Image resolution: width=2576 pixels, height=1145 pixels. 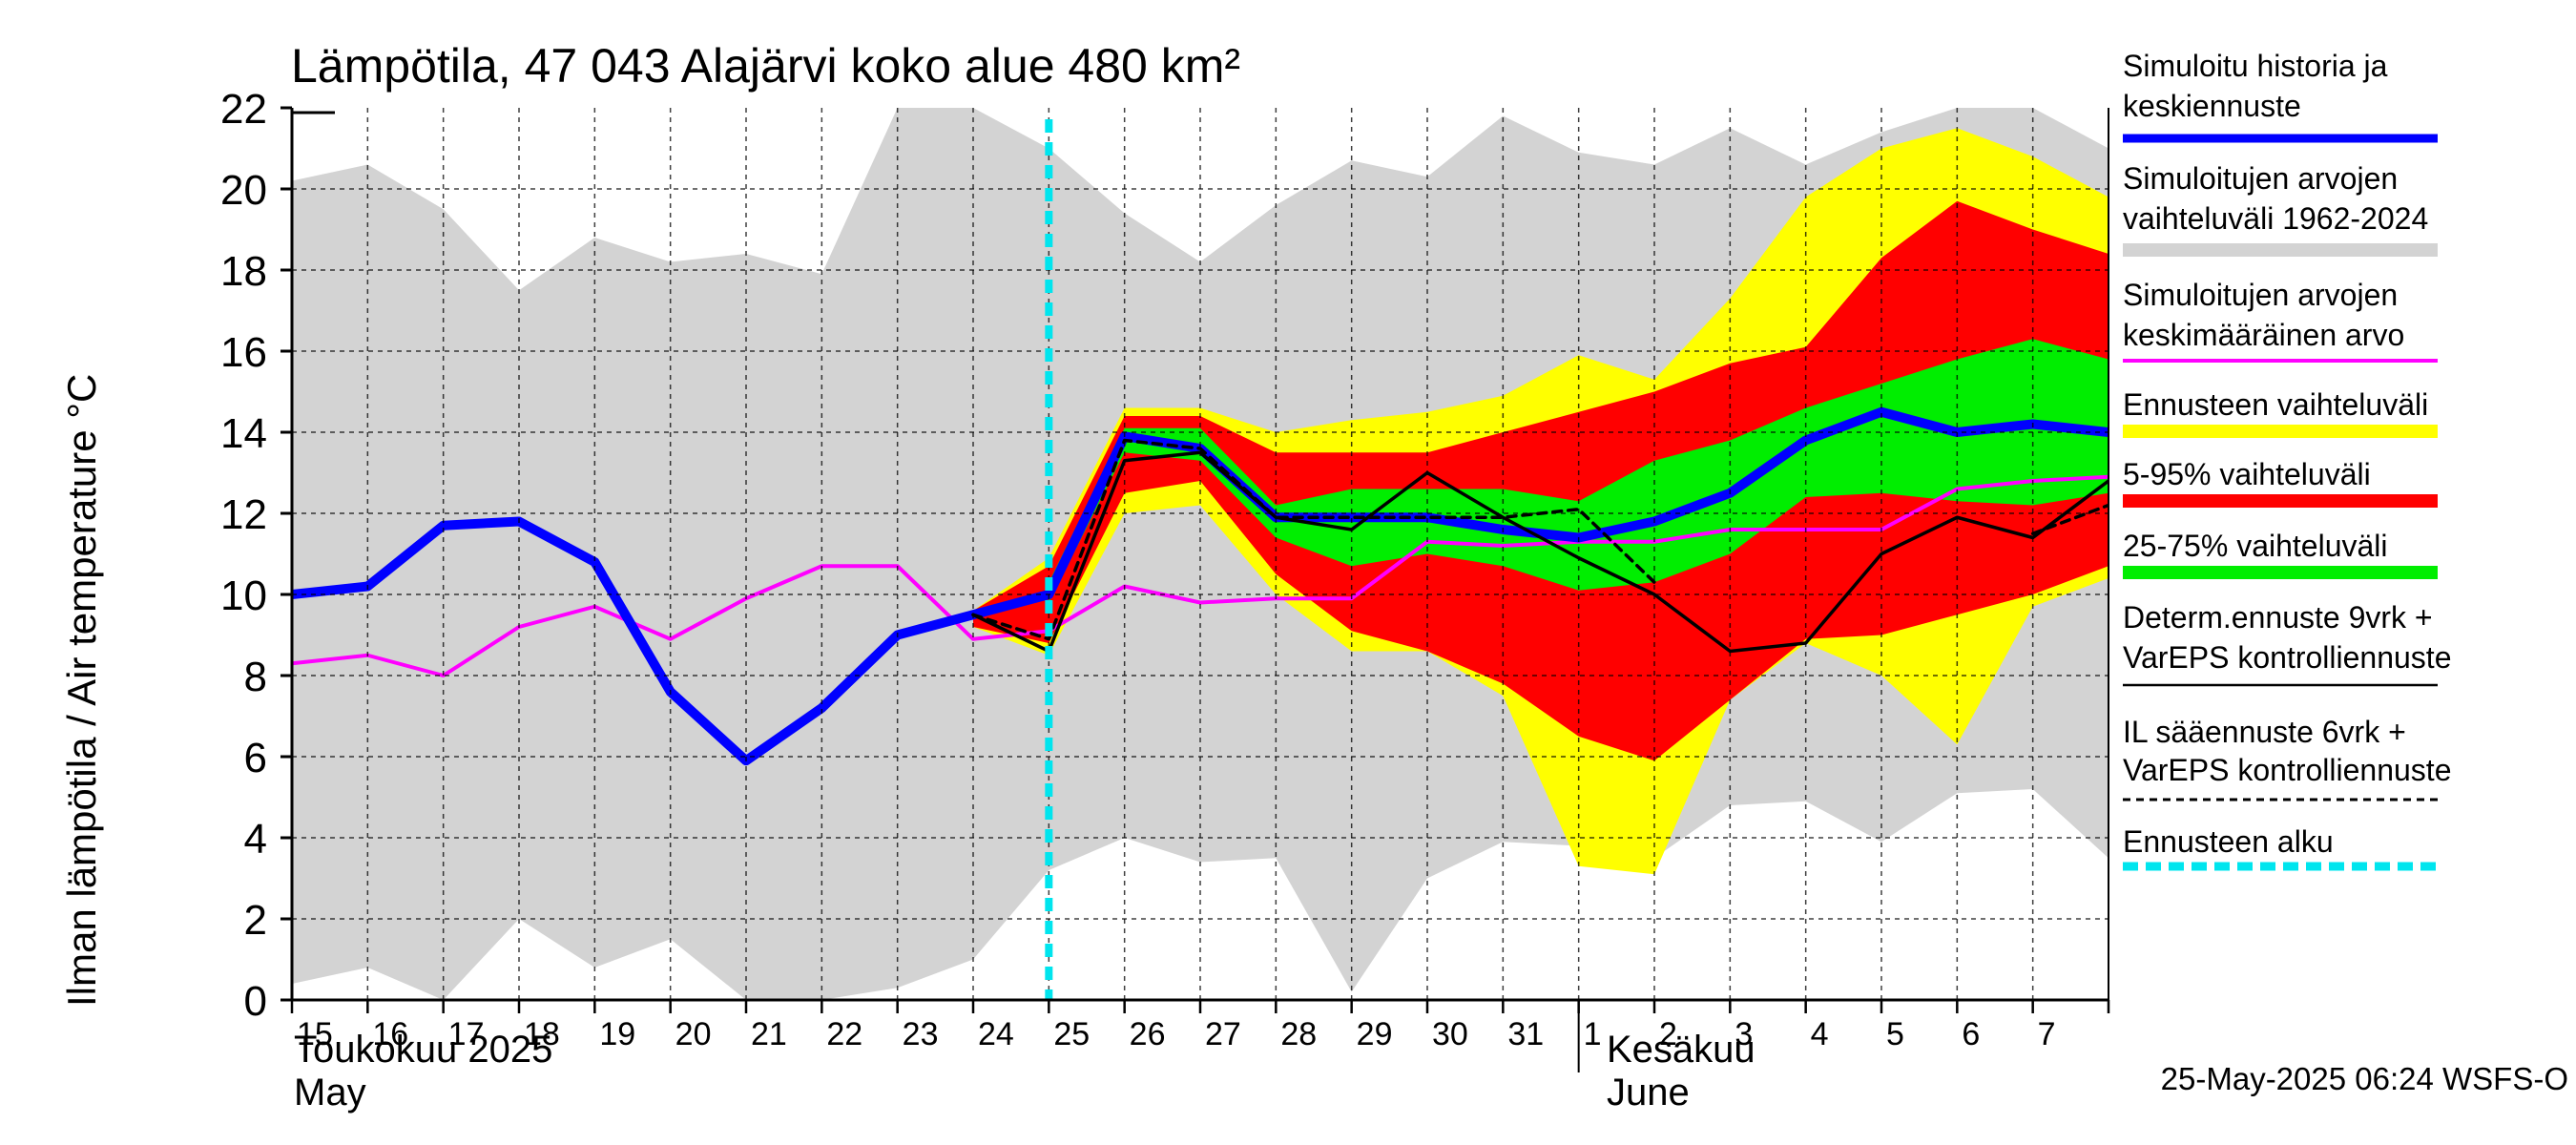 I want to click on x-tick-label: 17, so click(x=466, y=1034).